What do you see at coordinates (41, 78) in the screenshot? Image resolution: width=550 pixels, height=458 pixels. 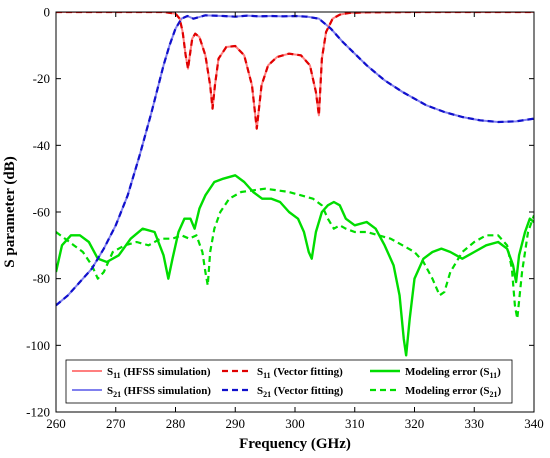 I see `y-tick-label: -20` at bounding box center [41, 78].